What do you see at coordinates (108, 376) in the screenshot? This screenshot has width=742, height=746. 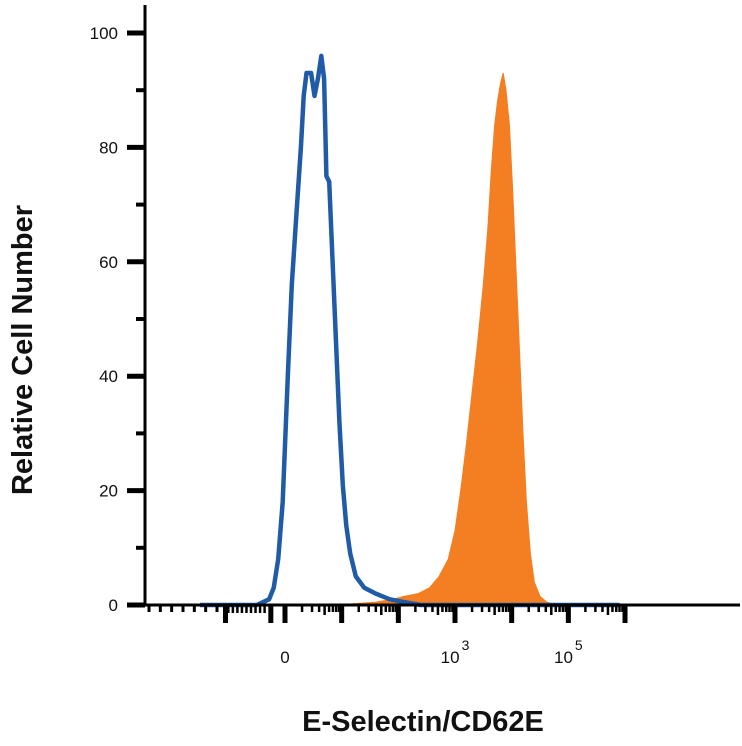 I see `y-tick-label: 40` at bounding box center [108, 376].